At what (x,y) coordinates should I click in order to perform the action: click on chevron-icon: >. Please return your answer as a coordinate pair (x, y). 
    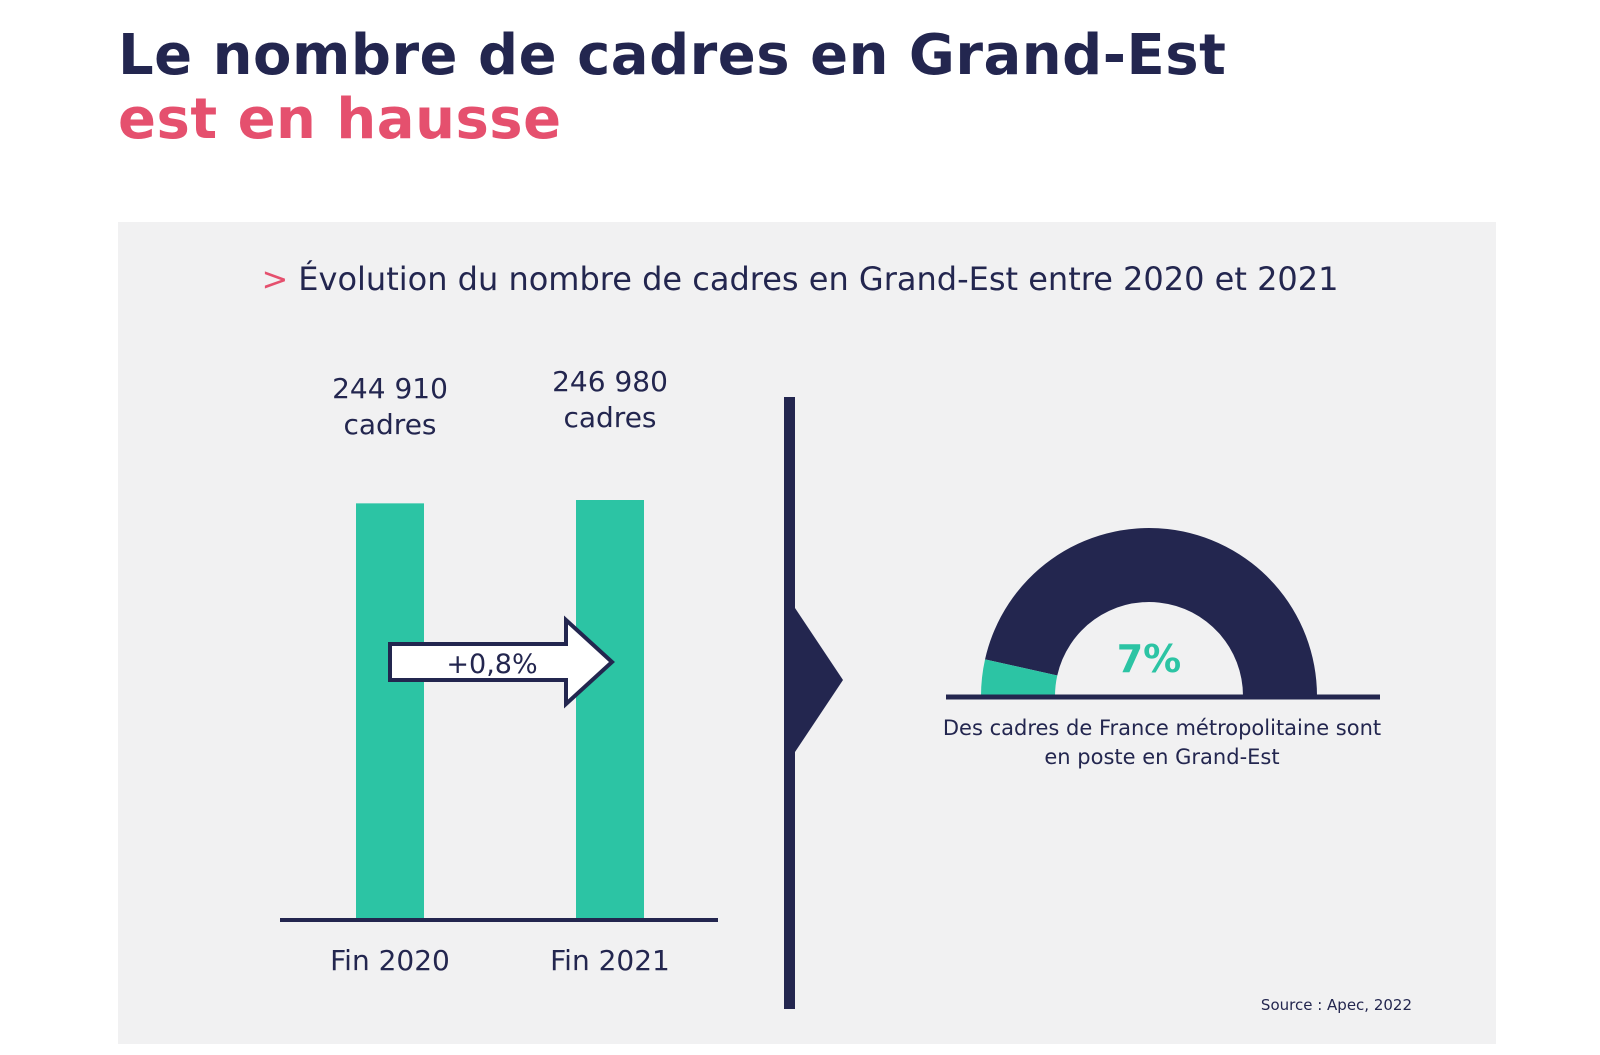
    Looking at the image, I should click on (275, 279).